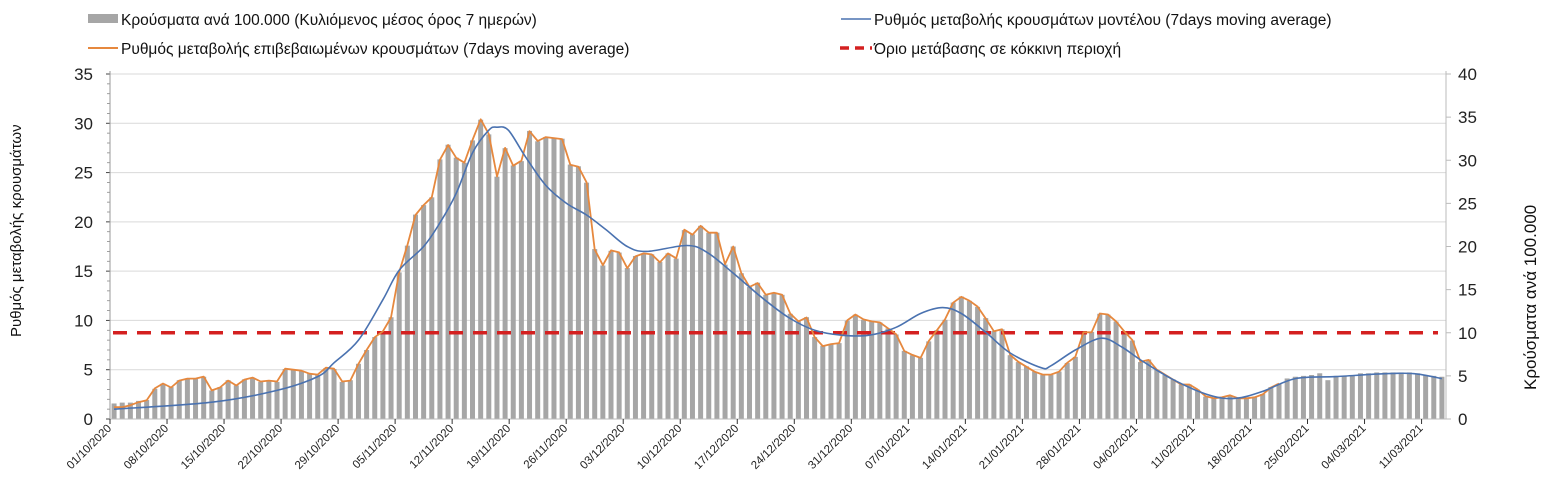  I want to click on x-tick-label: 04/03/2021, so click(1343, 447).